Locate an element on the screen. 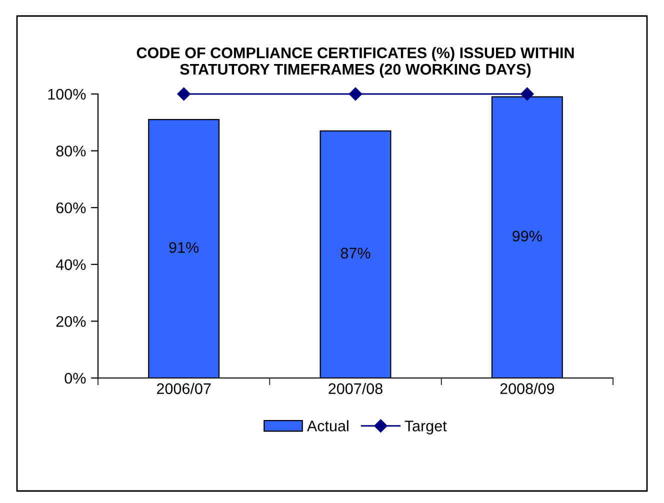 This screenshot has height=503, width=664. x-tick-label: 2006/07 is located at coordinates (183, 388).